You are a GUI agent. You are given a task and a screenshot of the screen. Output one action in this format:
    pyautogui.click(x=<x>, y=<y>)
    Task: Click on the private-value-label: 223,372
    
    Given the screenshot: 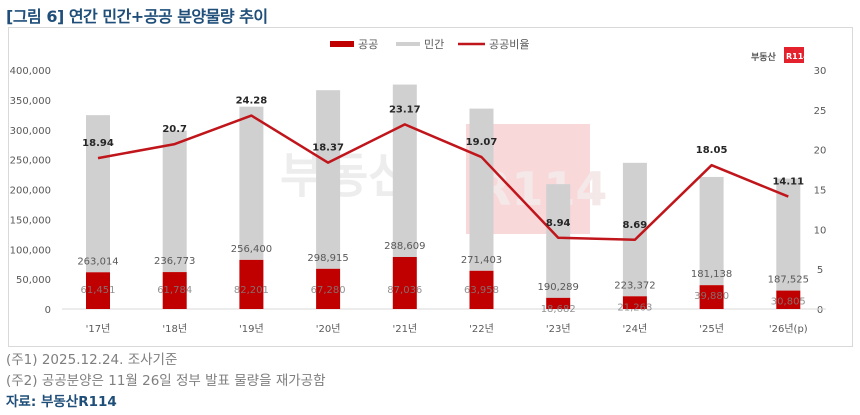 What is the action you would take?
    pyautogui.click(x=634, y=285)
    